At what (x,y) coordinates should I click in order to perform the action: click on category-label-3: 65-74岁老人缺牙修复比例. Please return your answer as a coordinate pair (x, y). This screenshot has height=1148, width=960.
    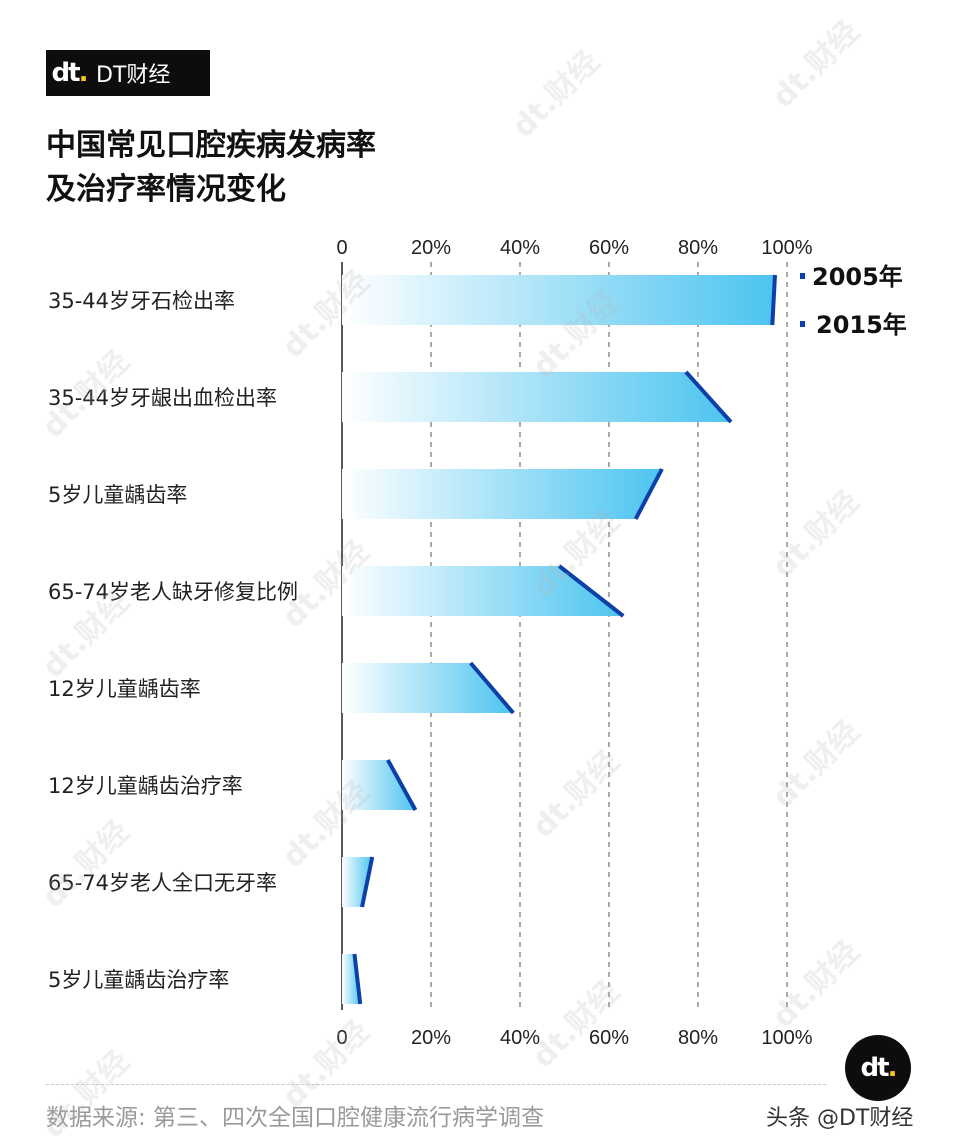
    Looking at the image, I should click on (173, 592).